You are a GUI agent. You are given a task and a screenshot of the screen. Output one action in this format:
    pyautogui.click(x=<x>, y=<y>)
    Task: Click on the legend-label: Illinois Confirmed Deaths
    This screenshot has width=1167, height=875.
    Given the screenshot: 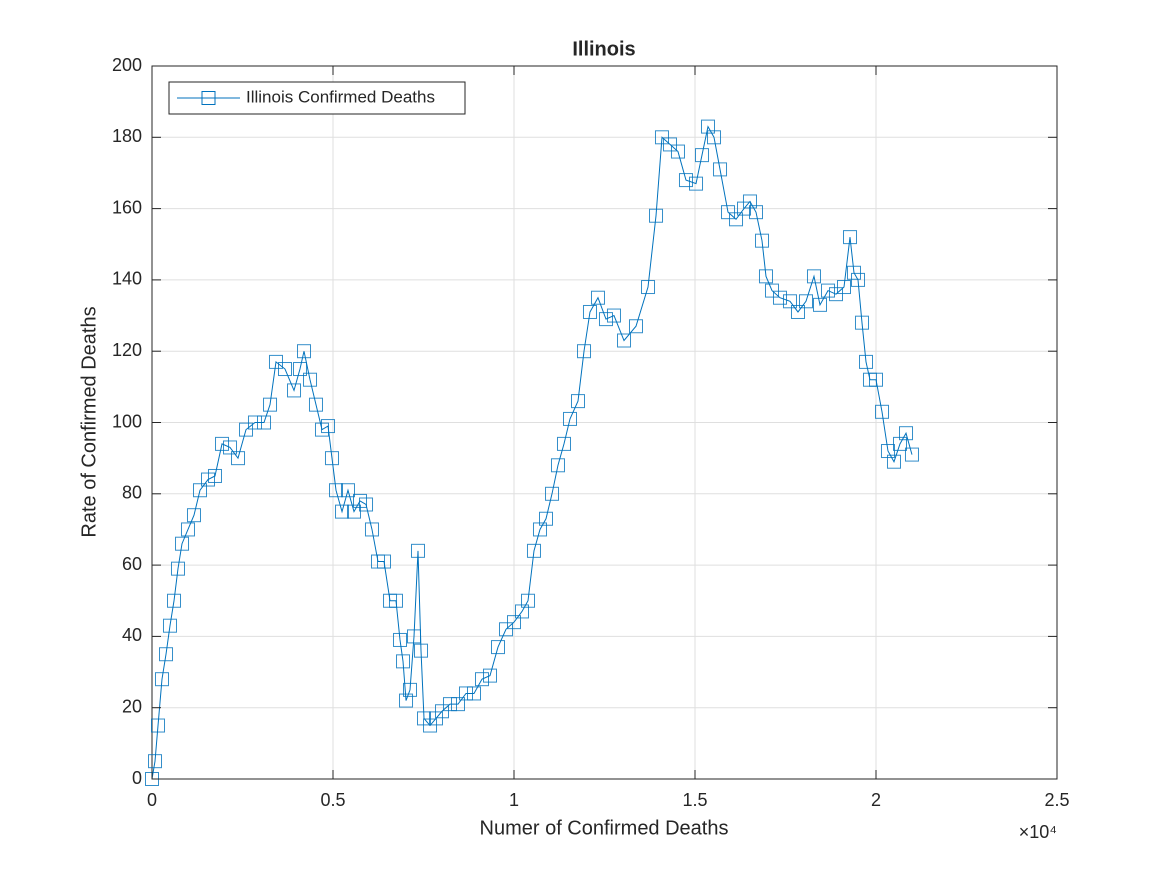 What is the action you would take?
    pyautogui.click(x=340, y=96)
    